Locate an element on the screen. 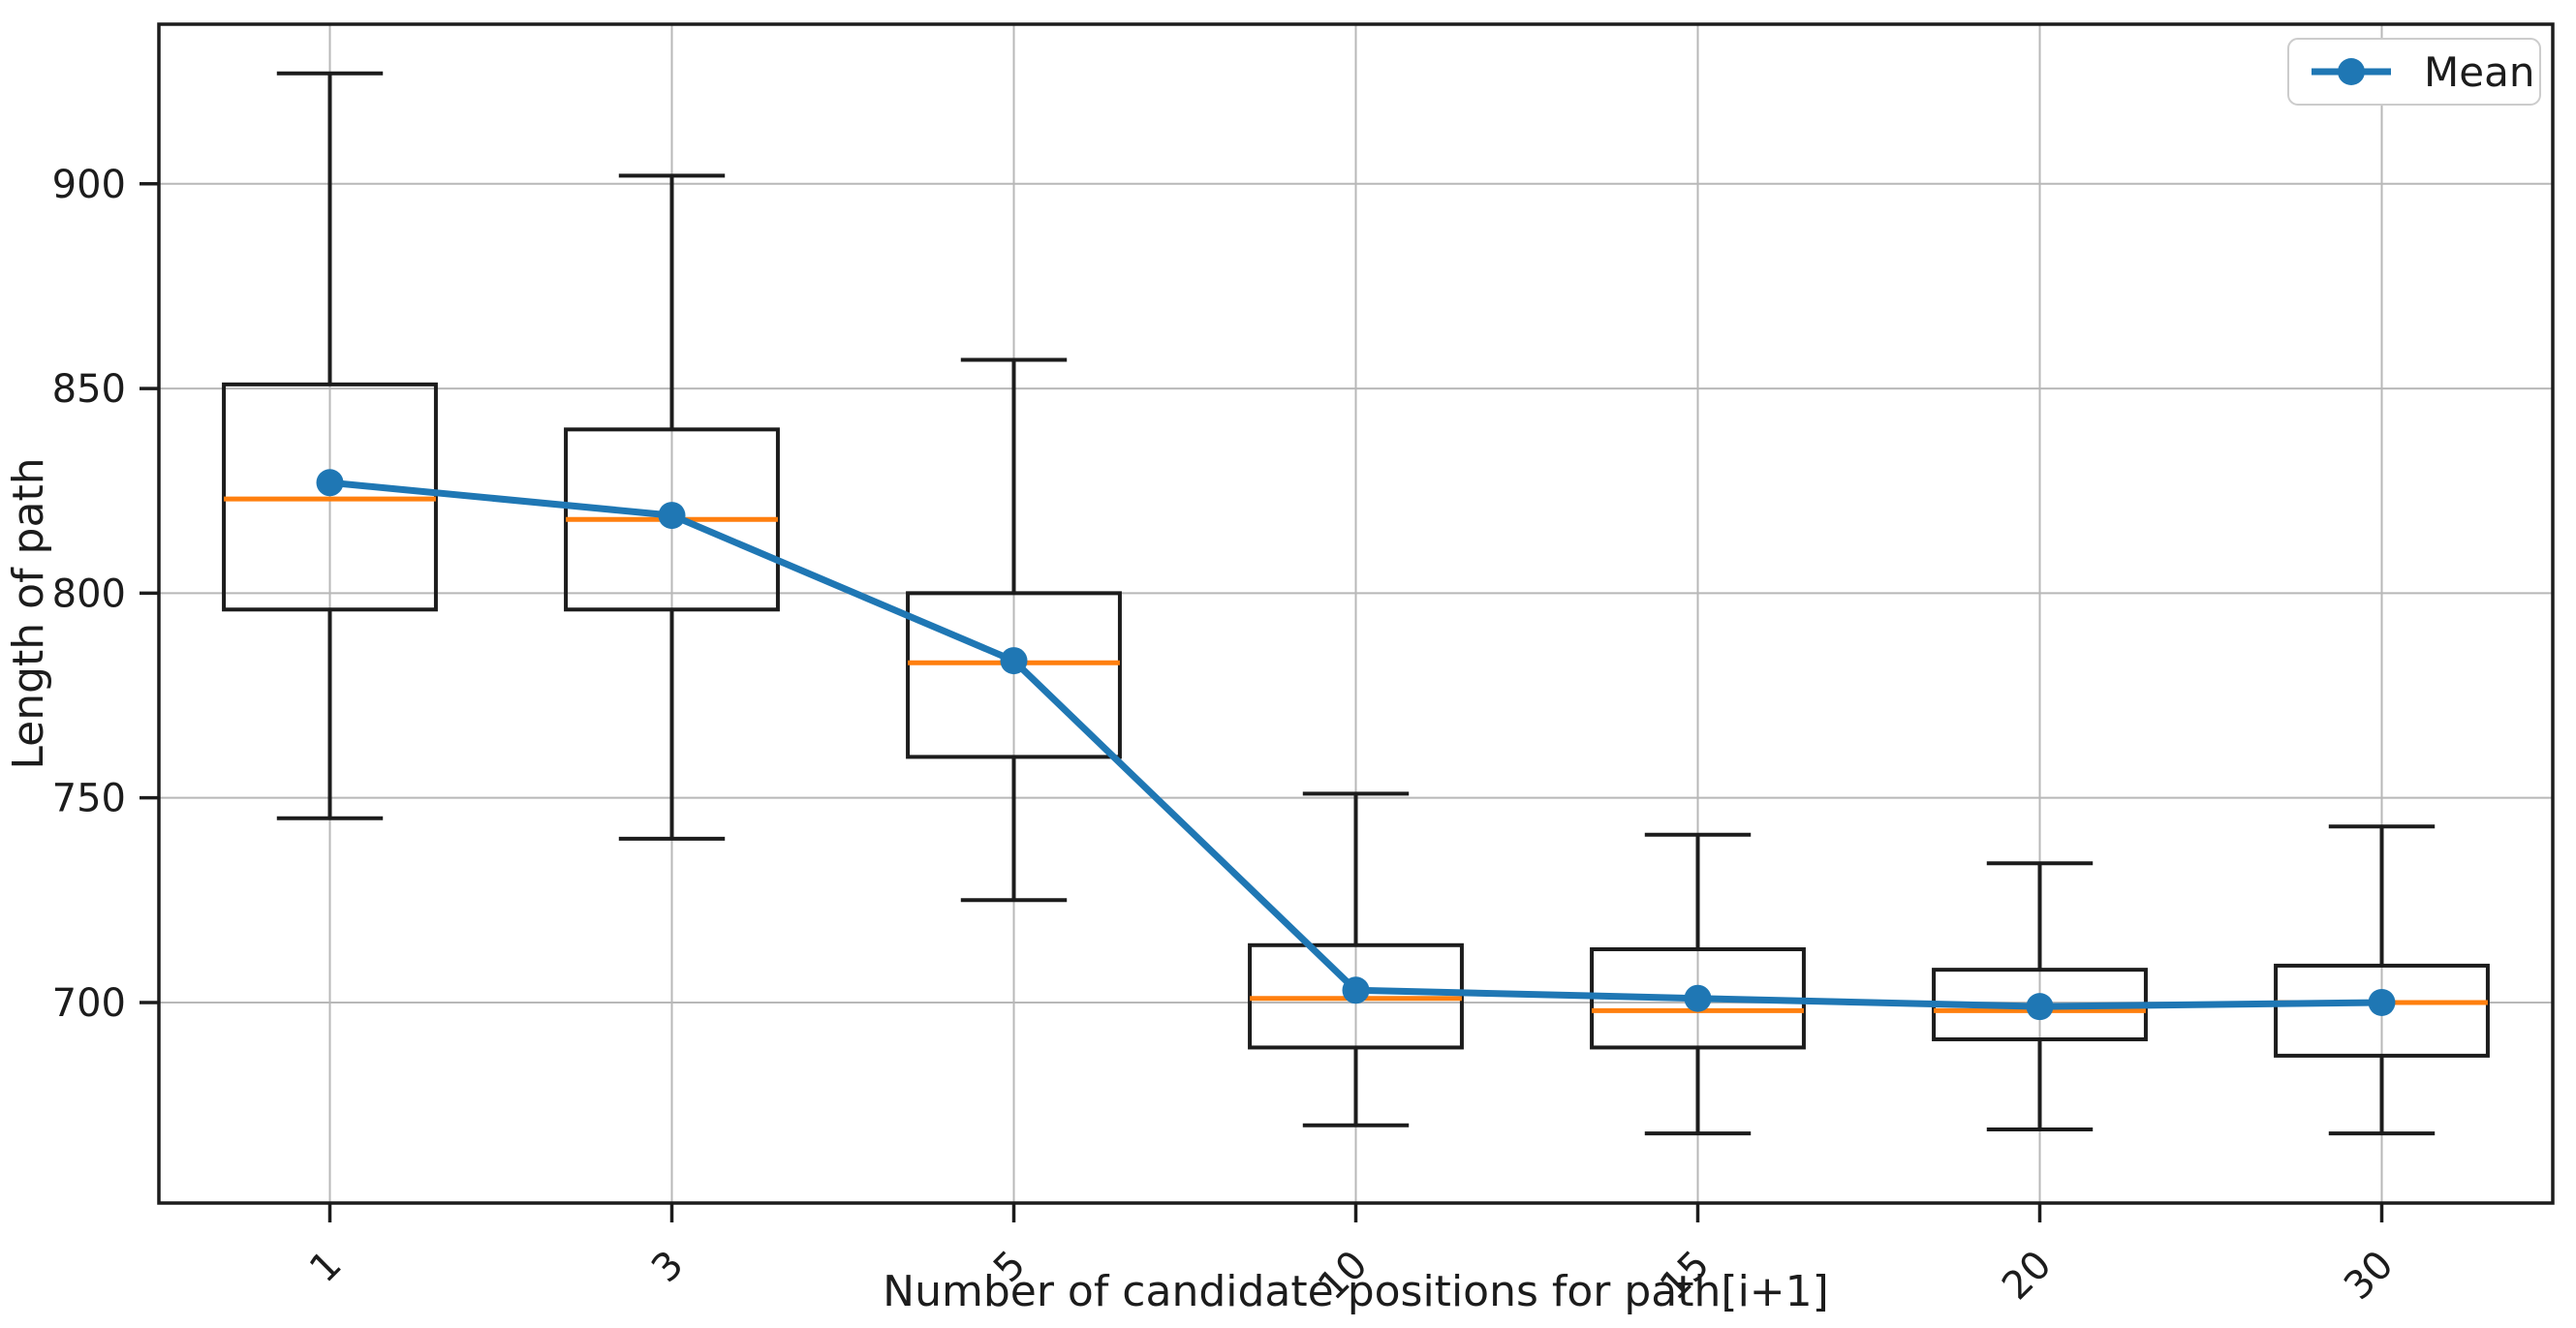 The height and width of the screenshot is (1328, 2576). legend-mean-marker-icon is located at coordinates (2351, 71).